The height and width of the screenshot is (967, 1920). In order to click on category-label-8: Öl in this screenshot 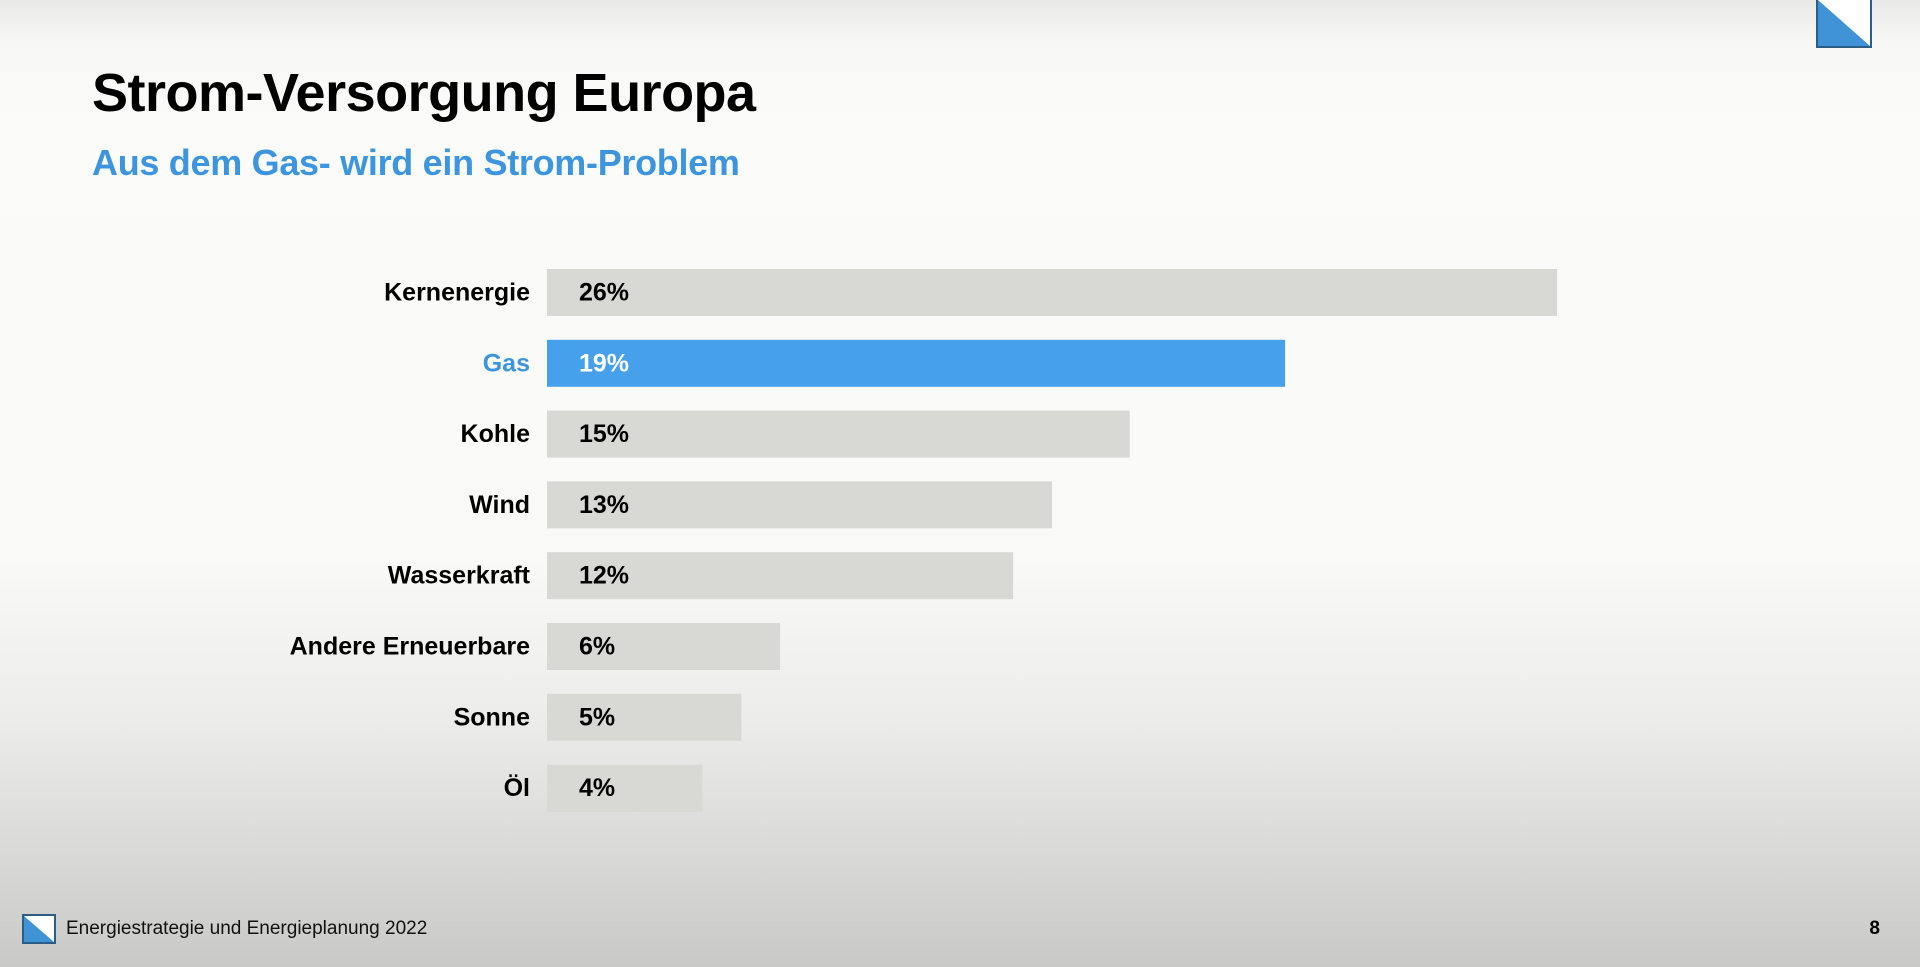, I will do `click(517, 787)`.